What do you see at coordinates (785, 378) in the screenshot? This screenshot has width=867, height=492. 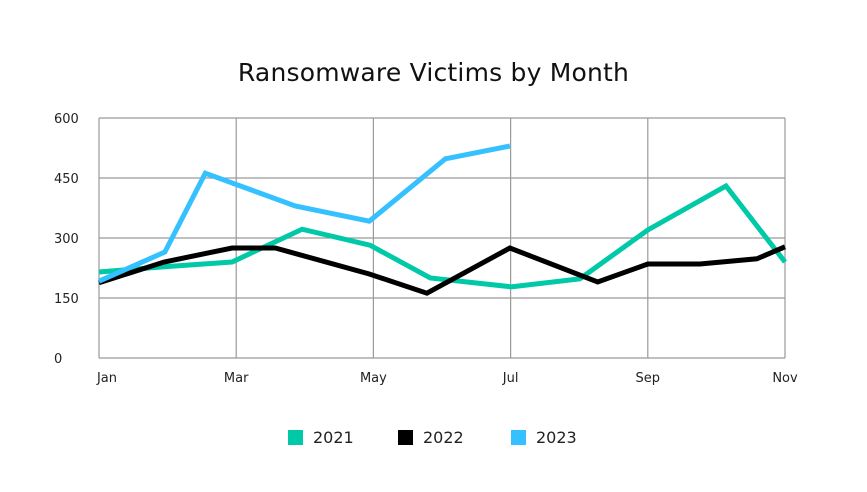 I see `x-tick-label: Nov` at bounding box center [785, 378].